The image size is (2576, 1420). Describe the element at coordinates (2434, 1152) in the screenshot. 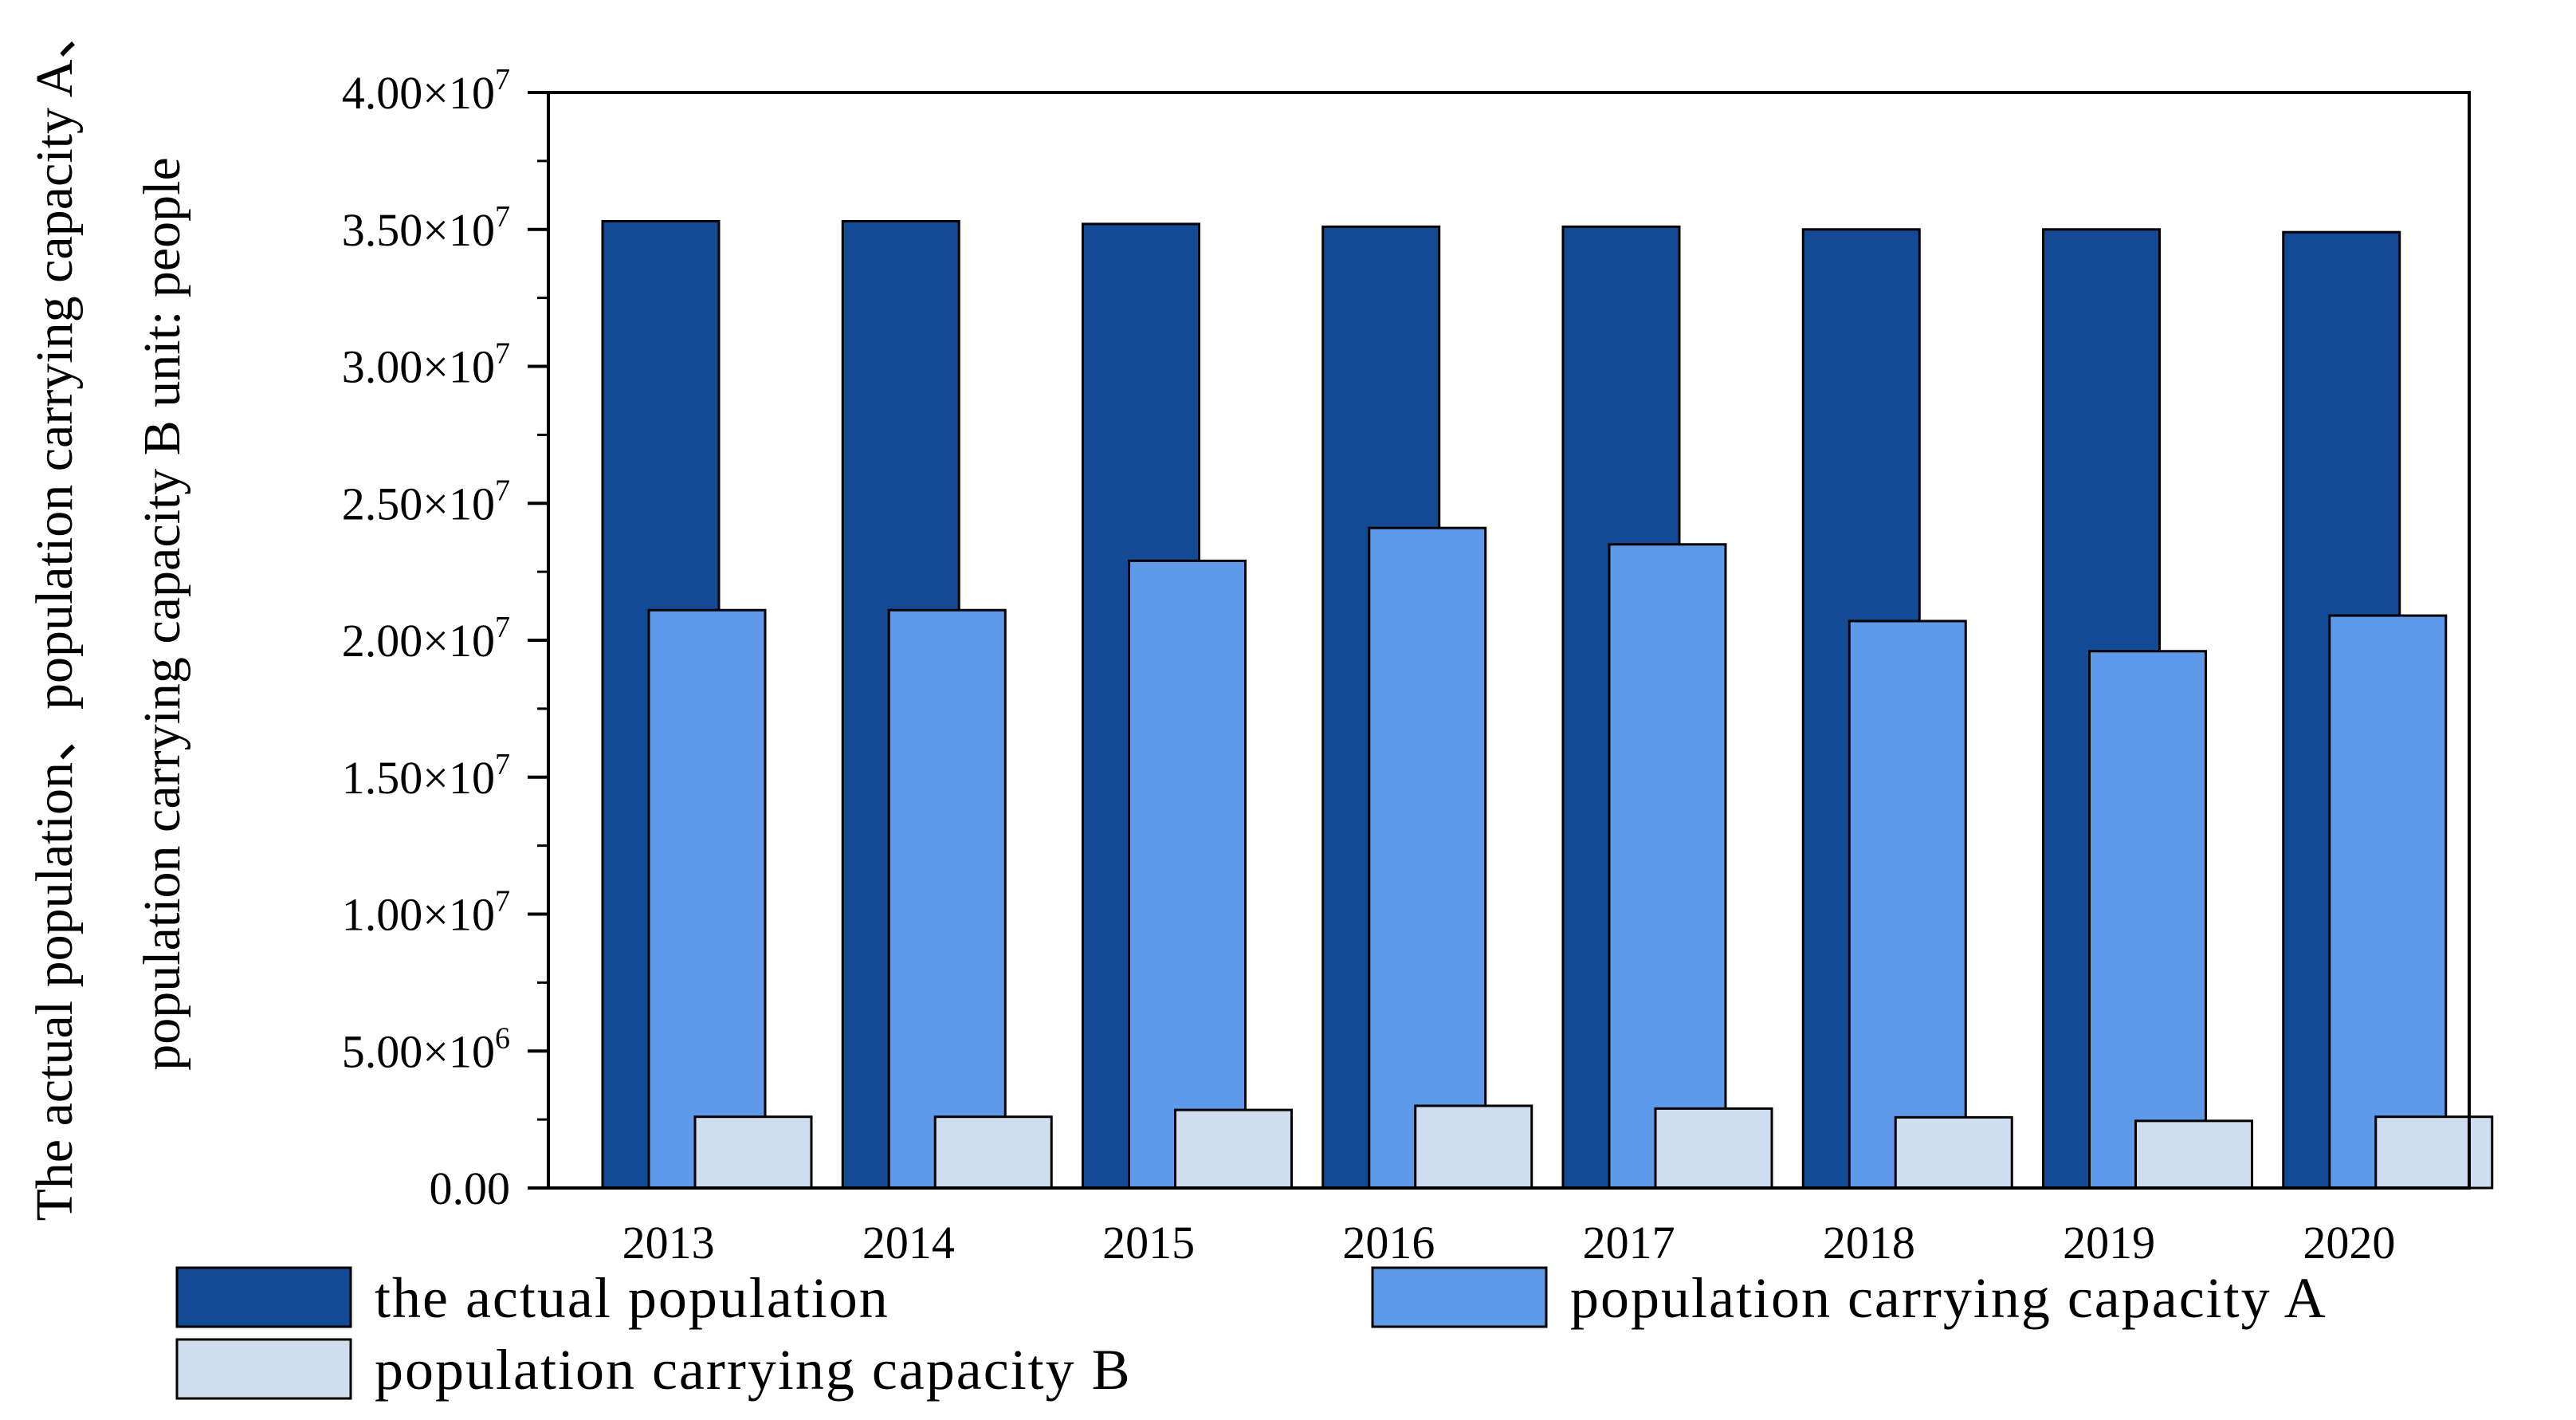

I see `bar-capacity-b-2020` at that location.